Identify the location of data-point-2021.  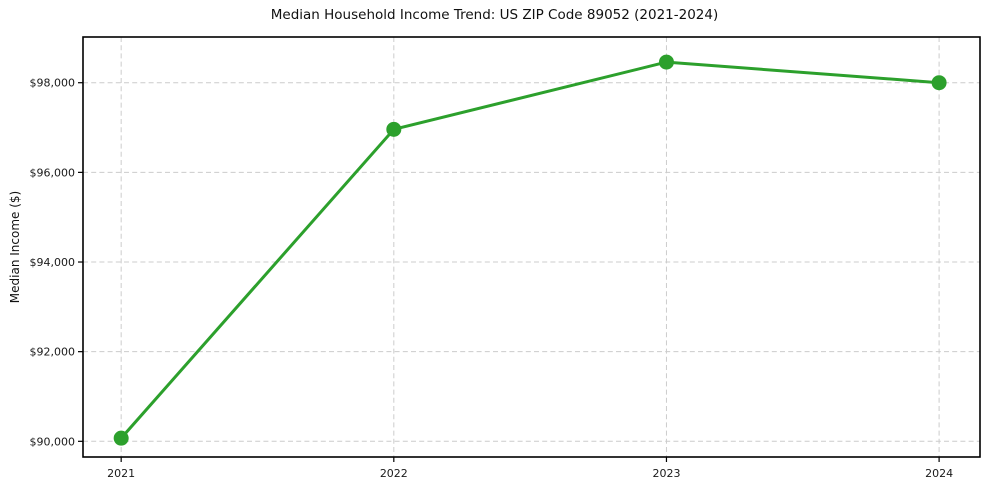
(121, 438).